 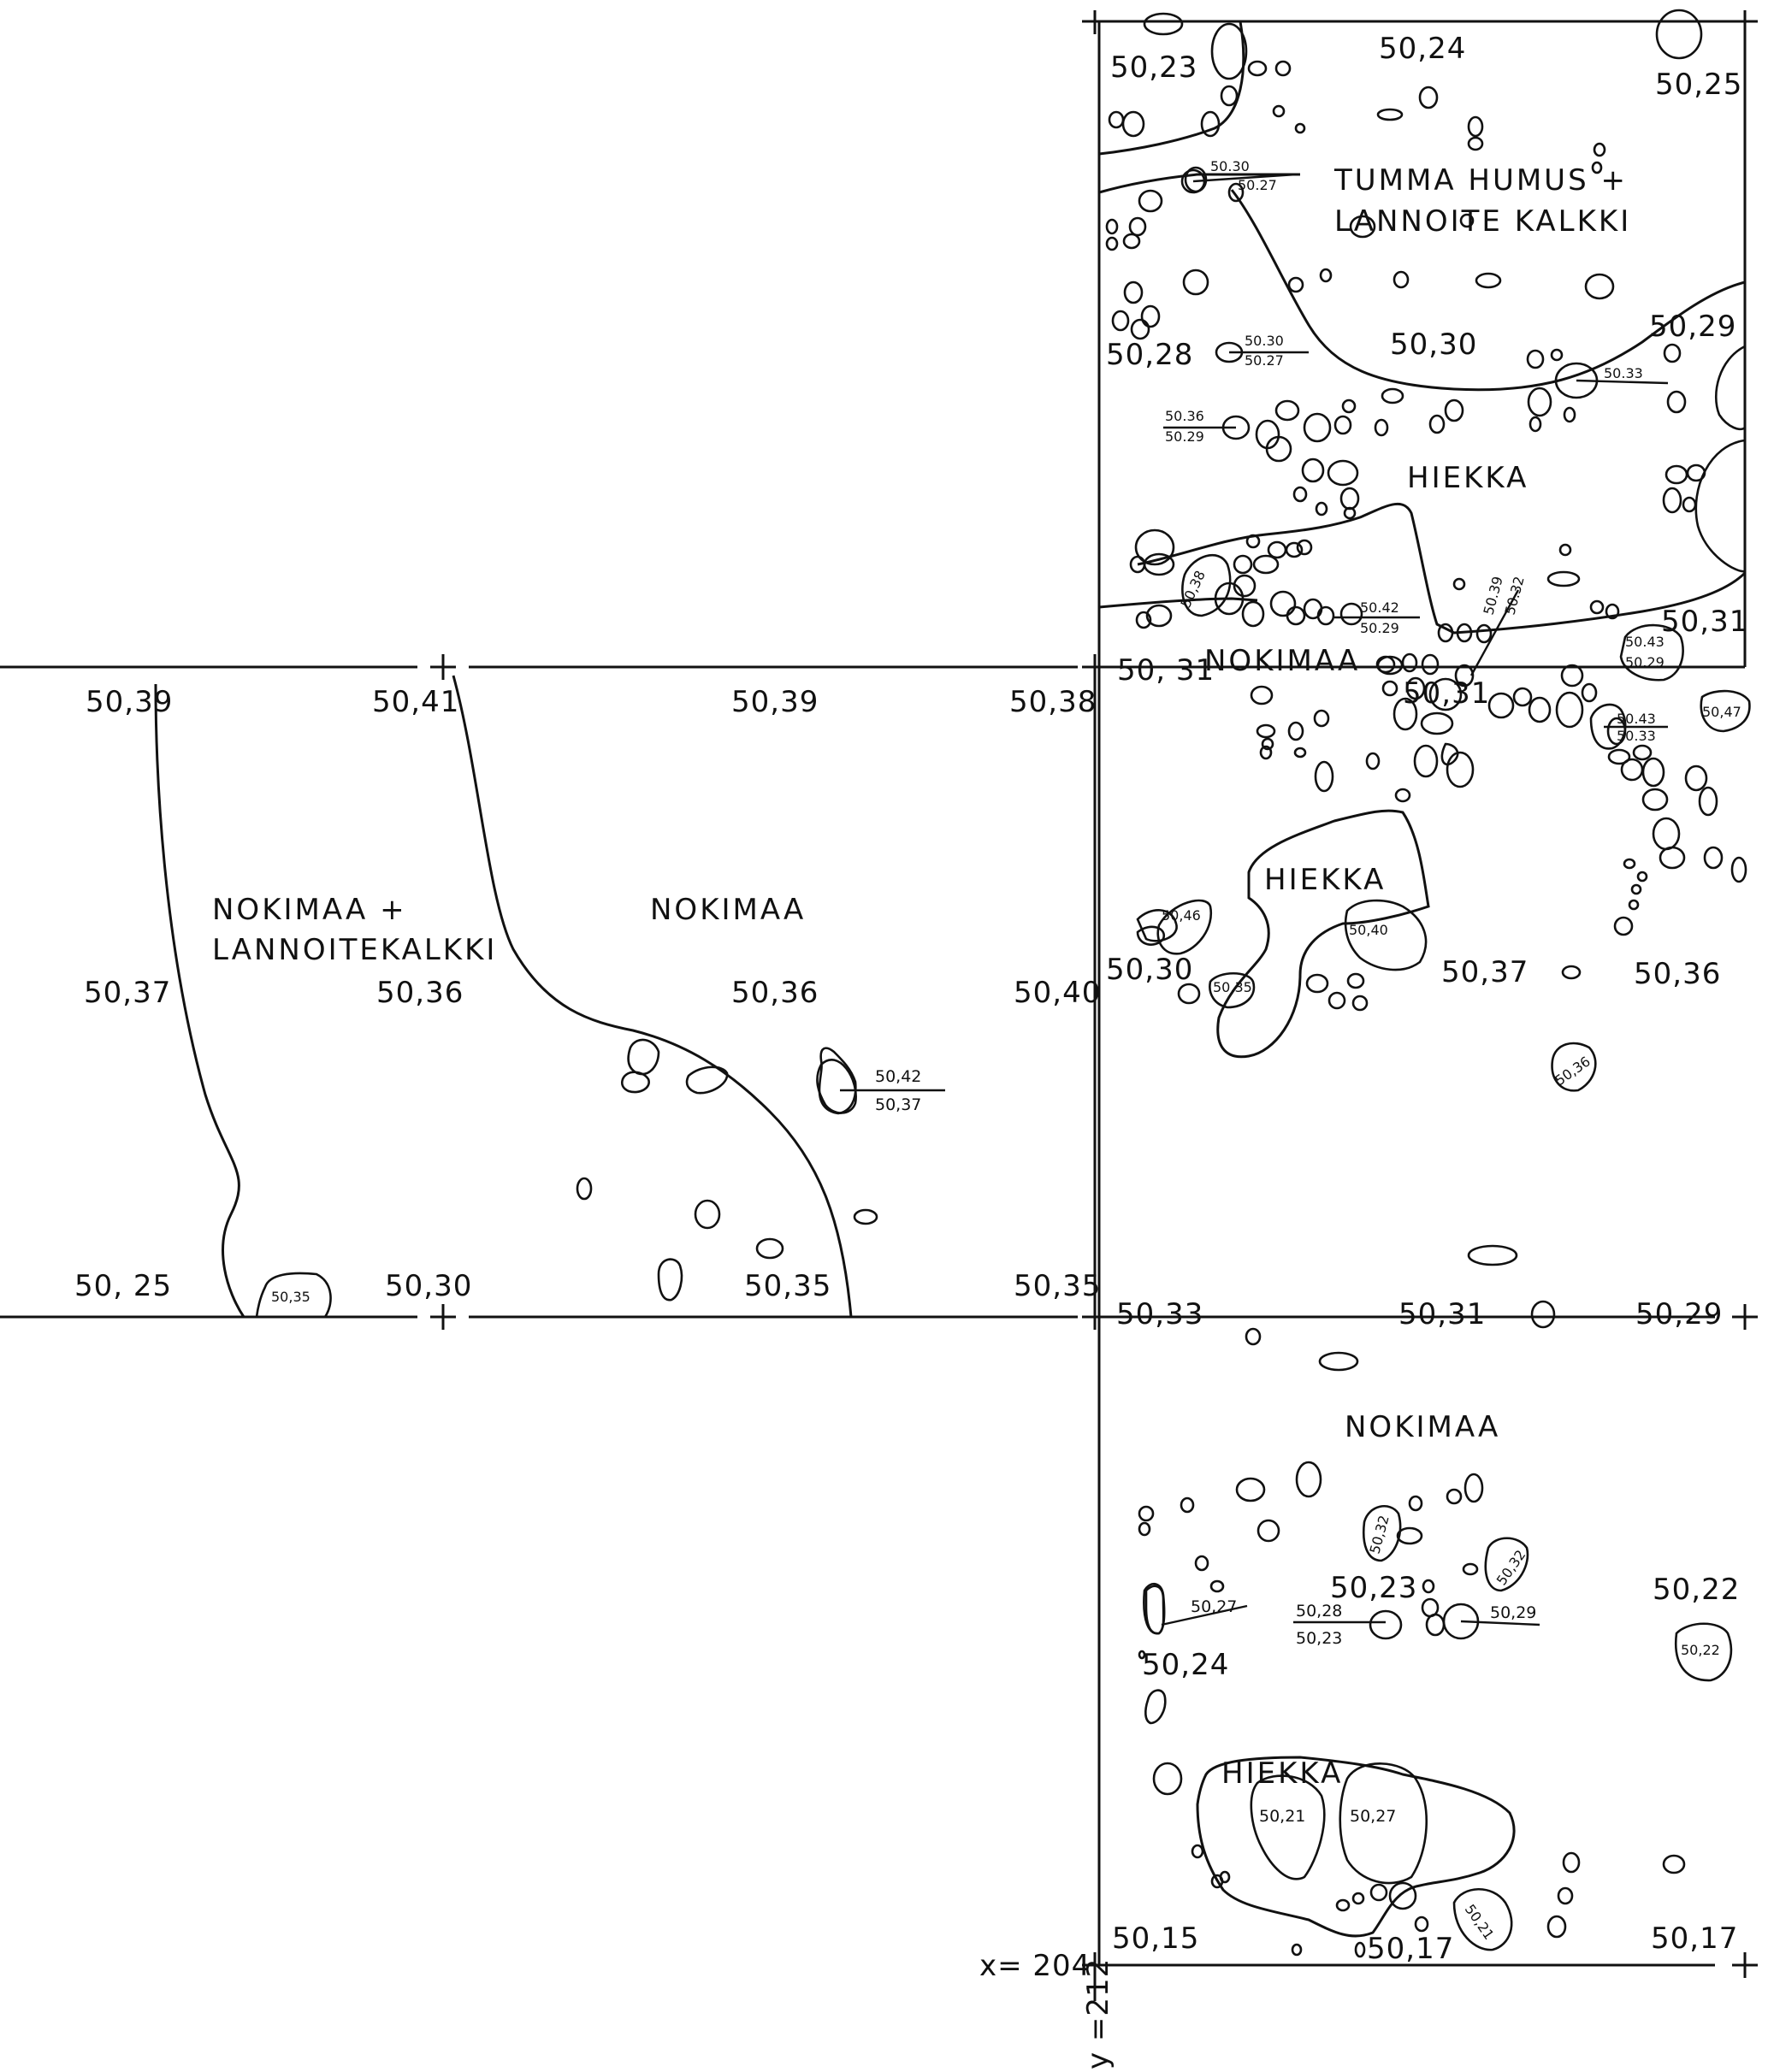 What do you see at coordinates (1485, 972) in the screenshot?
I see `elevation-label: 50,37` at bounding box center [1485, 972].